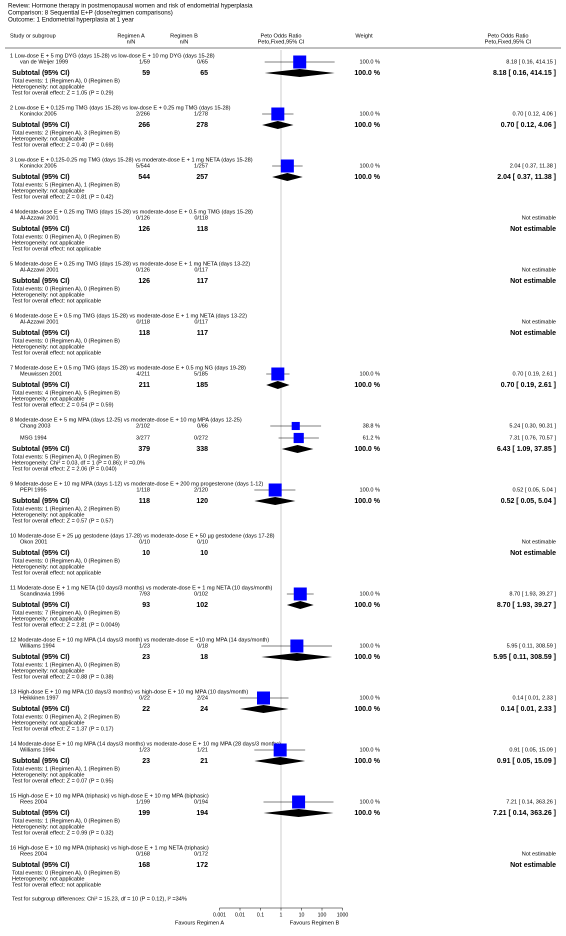 This screenshot has height=936, width=566. Describe the element at coordinates (202, 229) in the screenshot. I see `total-b: 118` at that location.